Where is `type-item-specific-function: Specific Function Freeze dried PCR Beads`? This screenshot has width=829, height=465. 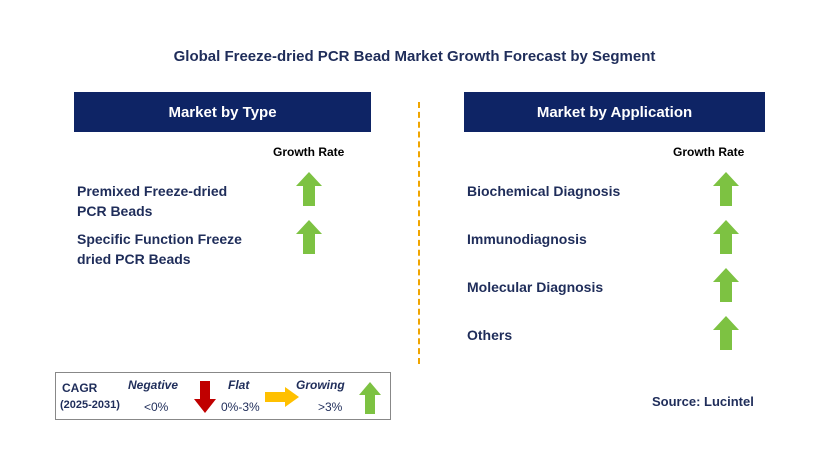
type-item-specific-function: Specific Function Freeze dried PCR Beads is located at coordinates (159, 249).